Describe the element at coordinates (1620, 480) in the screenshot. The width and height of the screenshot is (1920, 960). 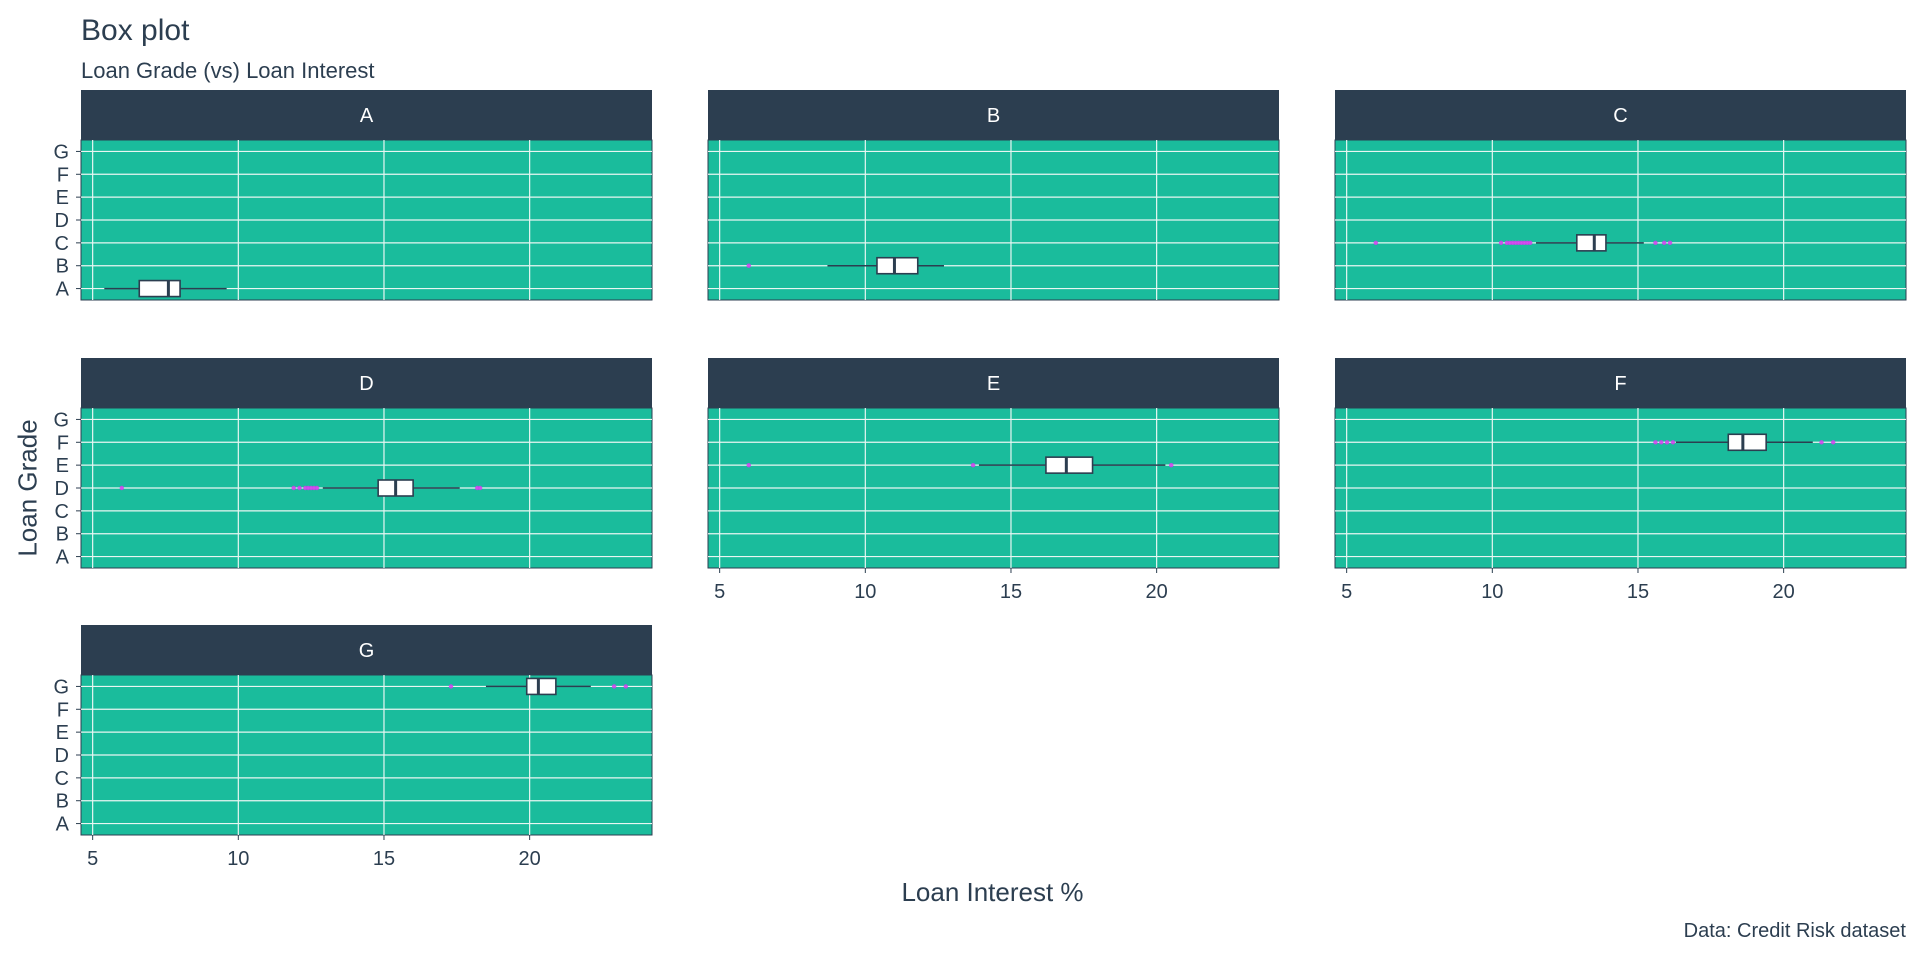
I see `facet-panel-f: F 5 10 15 20` at that location.